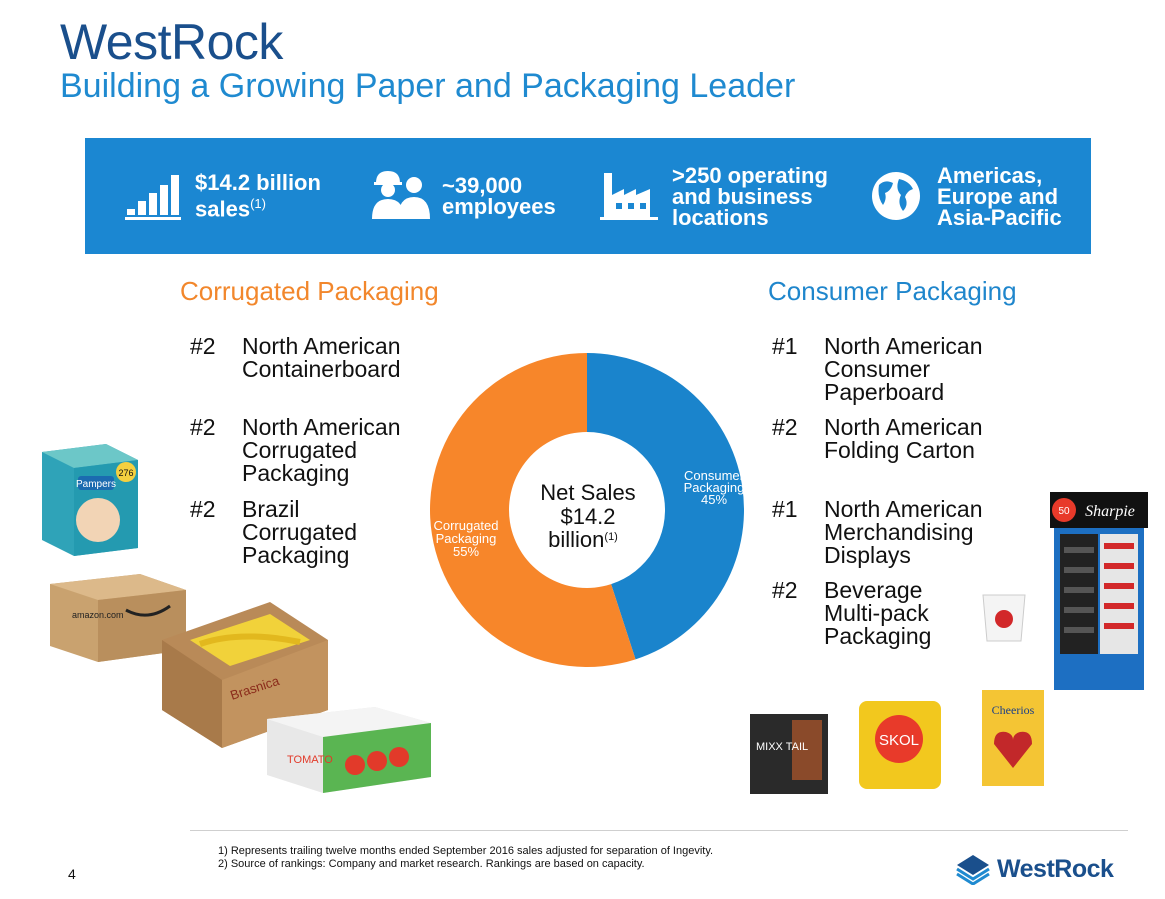  Describe the element at coordinates (1013, 710) in the screenshot. I see `svg-text: Cheerios` at that location.